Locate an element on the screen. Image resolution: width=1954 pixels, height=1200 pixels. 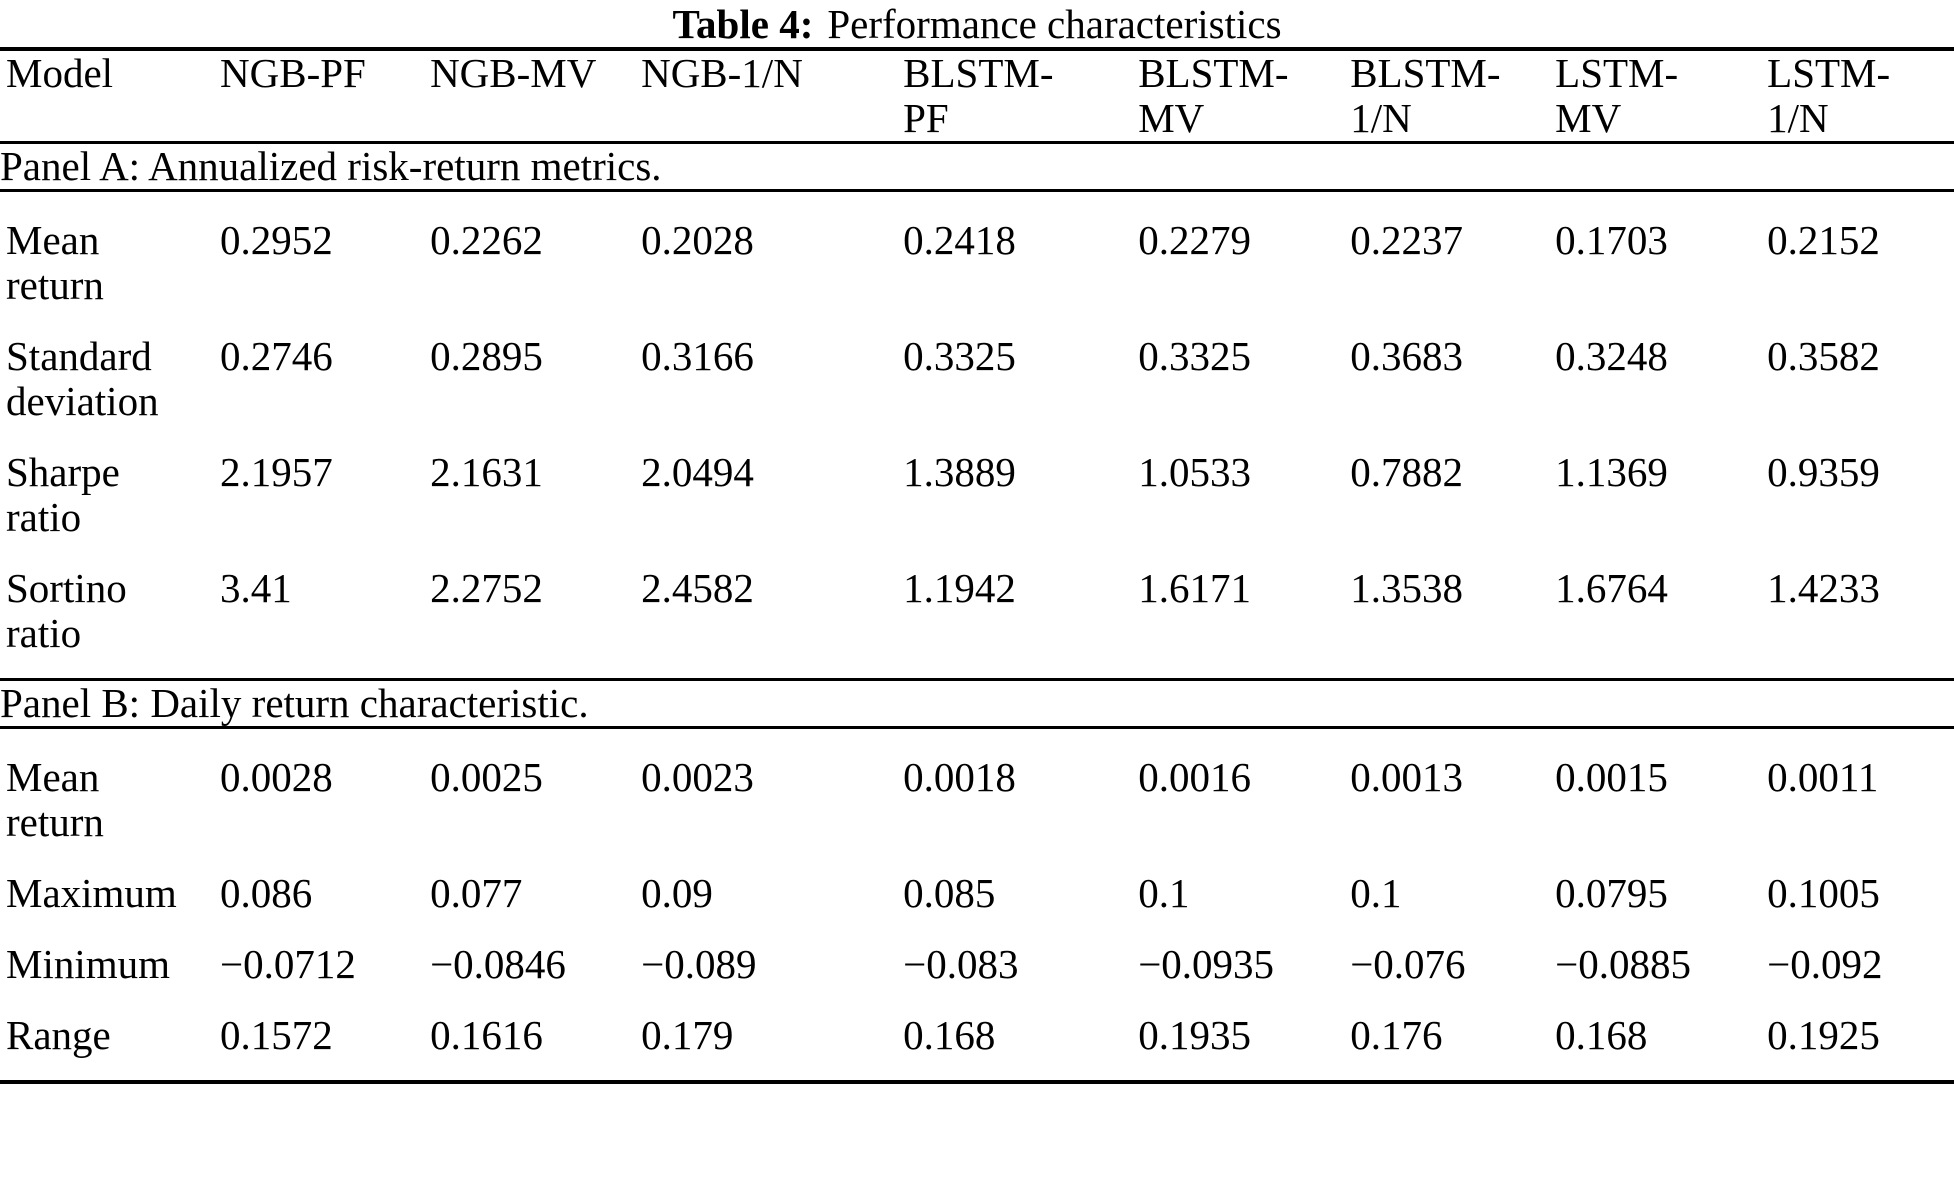
cell-value: −0.092 is located at coordinates (1825, 964).